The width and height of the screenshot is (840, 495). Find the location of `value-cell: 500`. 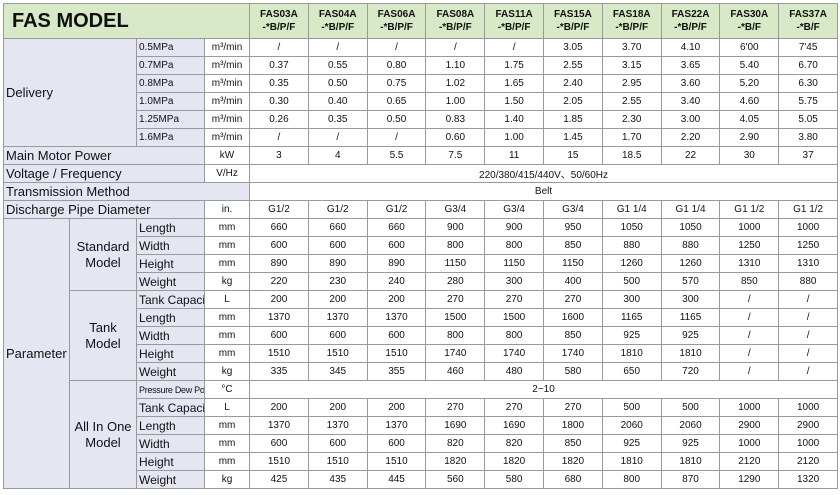

value-cell: 500 is located at coordinates (631, 407).